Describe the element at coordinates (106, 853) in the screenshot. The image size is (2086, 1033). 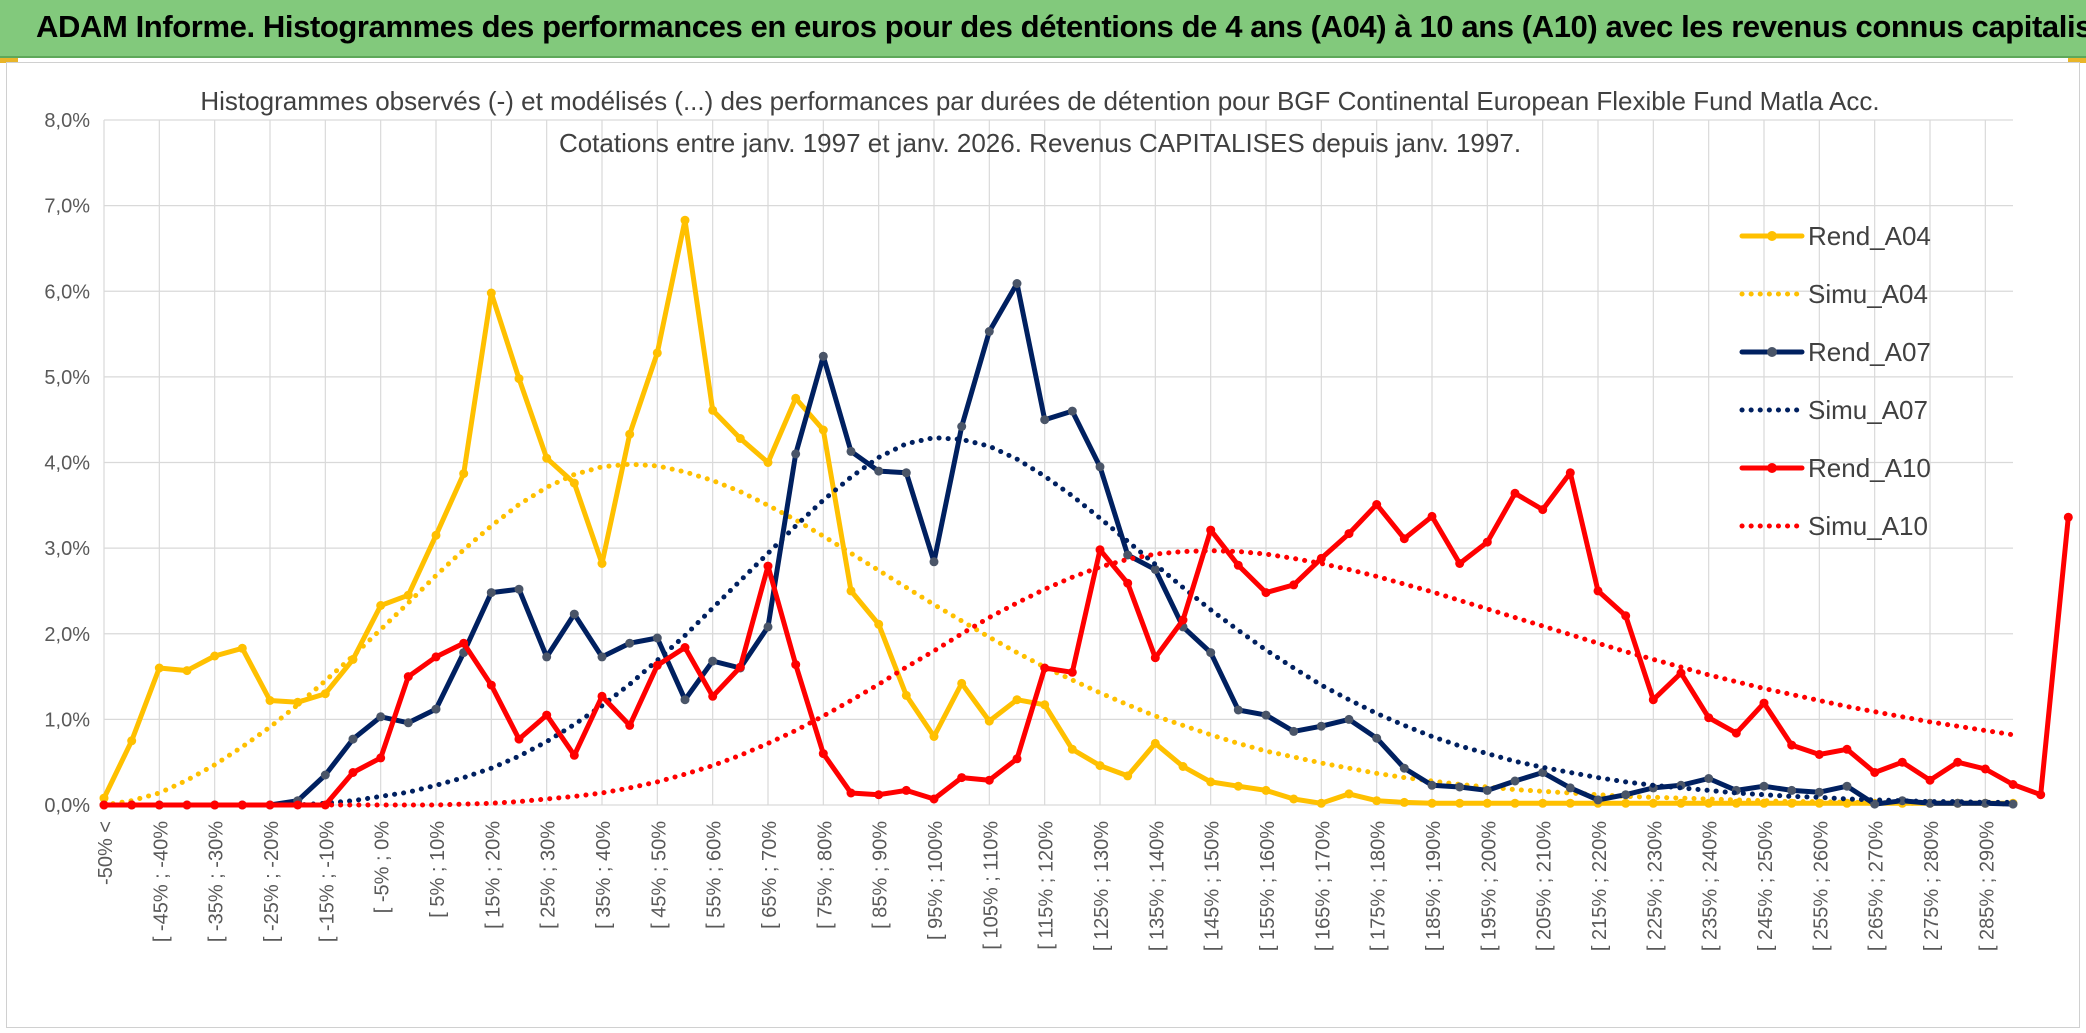
I see `x-tick-label: -50% <` at that location.